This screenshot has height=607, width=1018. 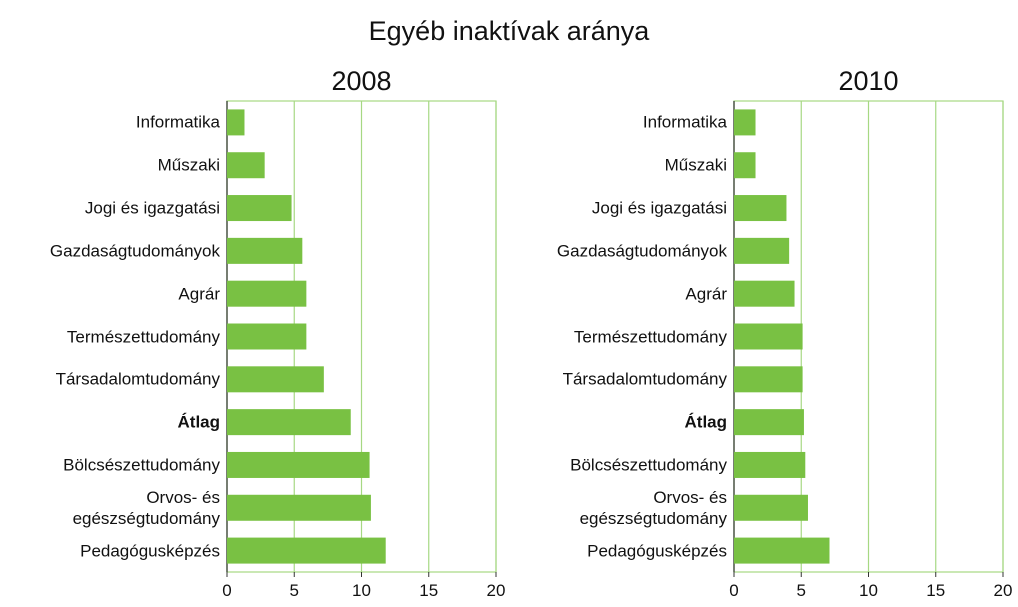 I want to click on chart-title: 2010, so click(x=868, y=81).